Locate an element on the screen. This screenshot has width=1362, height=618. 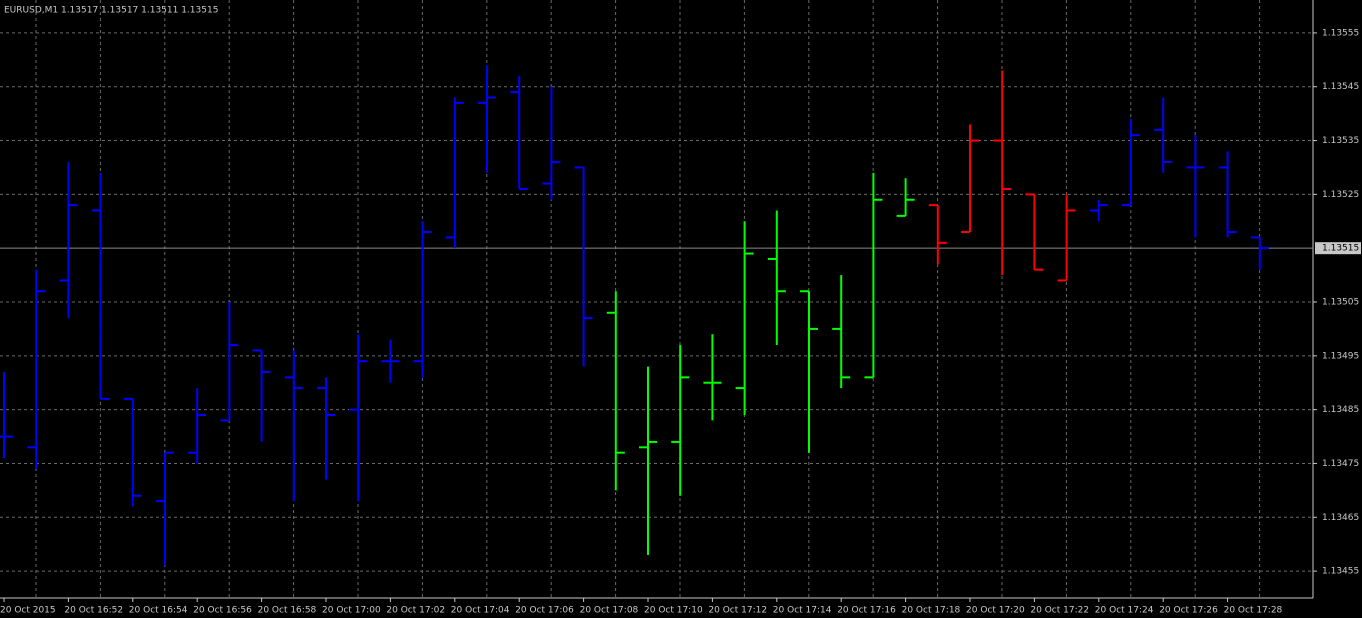
y-tick-label: 1.13495 is located at coordinates (1340, 356).